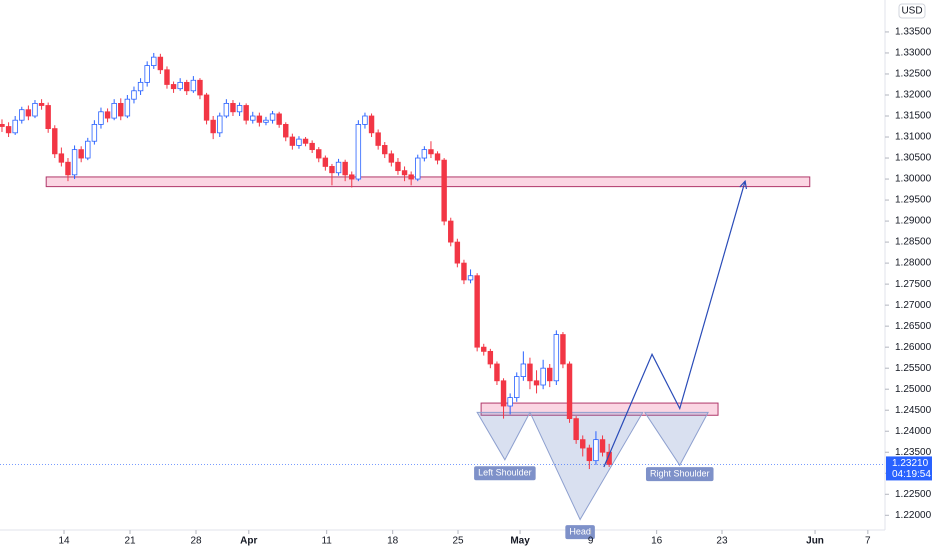 Image resolution: width=932 pixels, height=550 pixels. I want to click on y-tick-label: 1.24000, so click(913, 431).